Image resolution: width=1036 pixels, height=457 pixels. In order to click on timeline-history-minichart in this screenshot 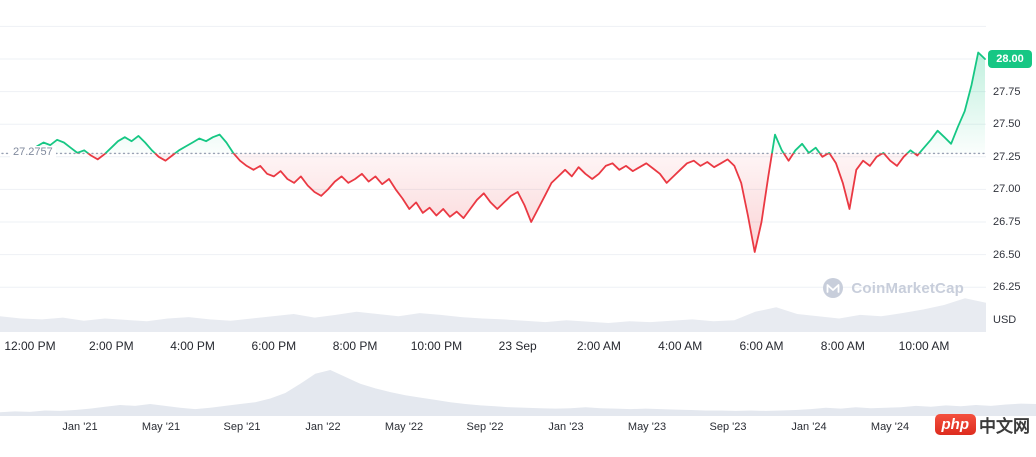, I will do `click(518, 393)`.